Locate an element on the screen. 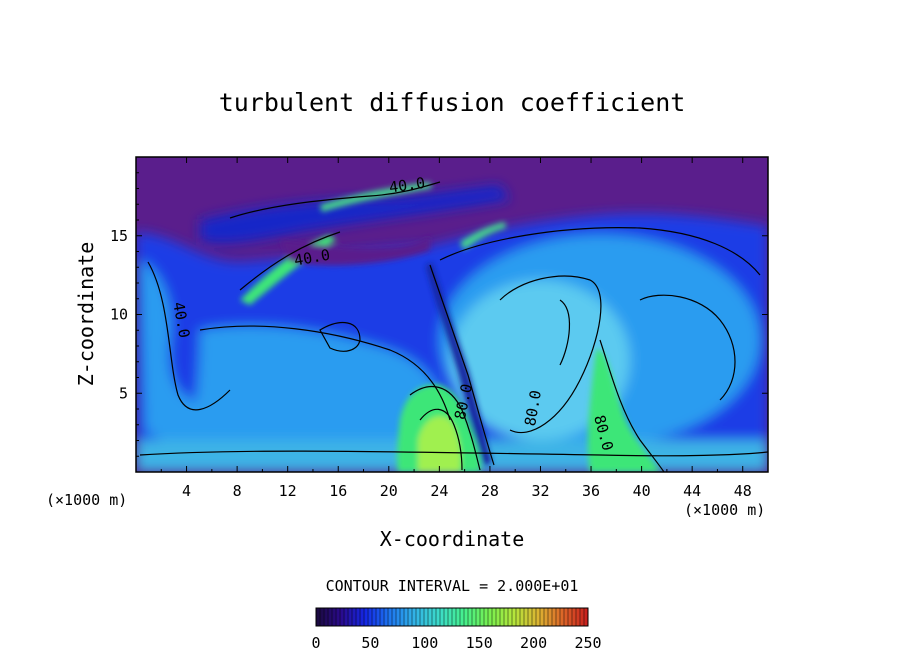  colorbar-frame is located at coordinates (452, 617).